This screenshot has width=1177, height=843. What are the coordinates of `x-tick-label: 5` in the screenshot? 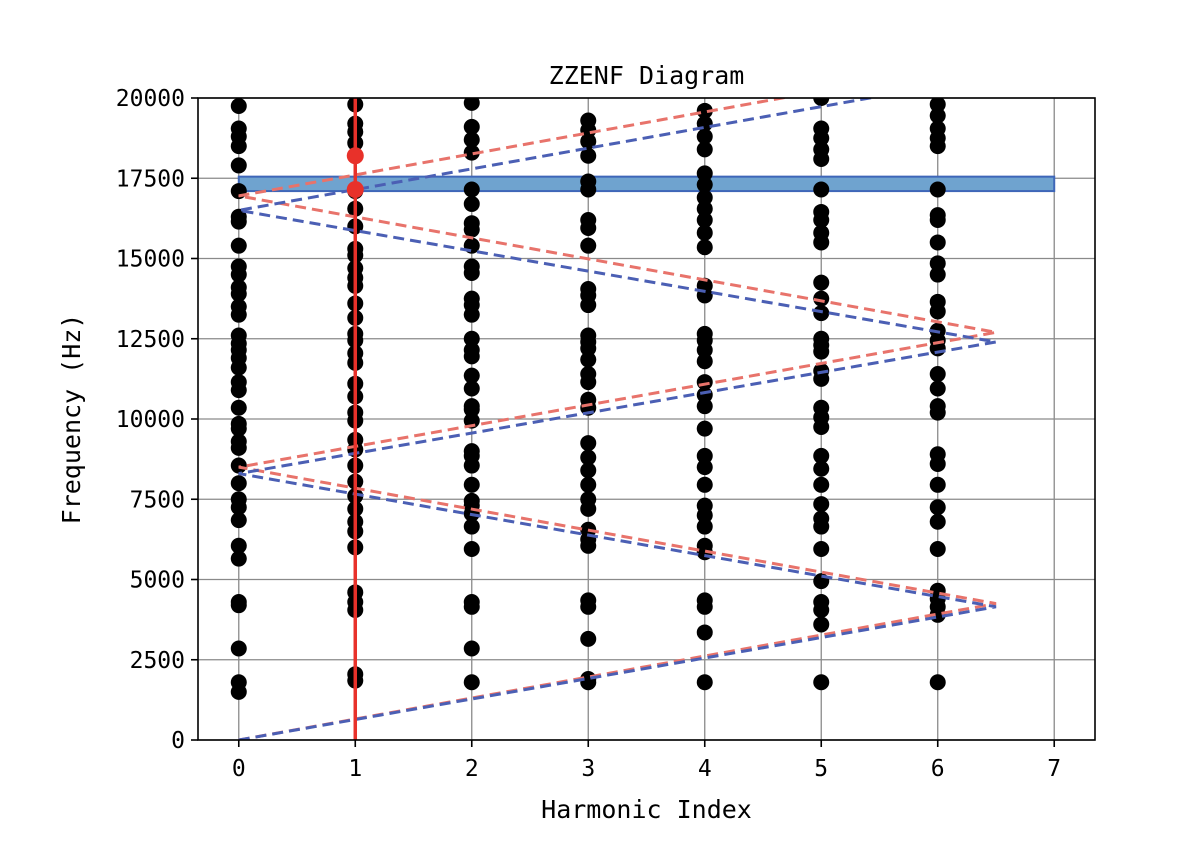 It's located at (821, 769).